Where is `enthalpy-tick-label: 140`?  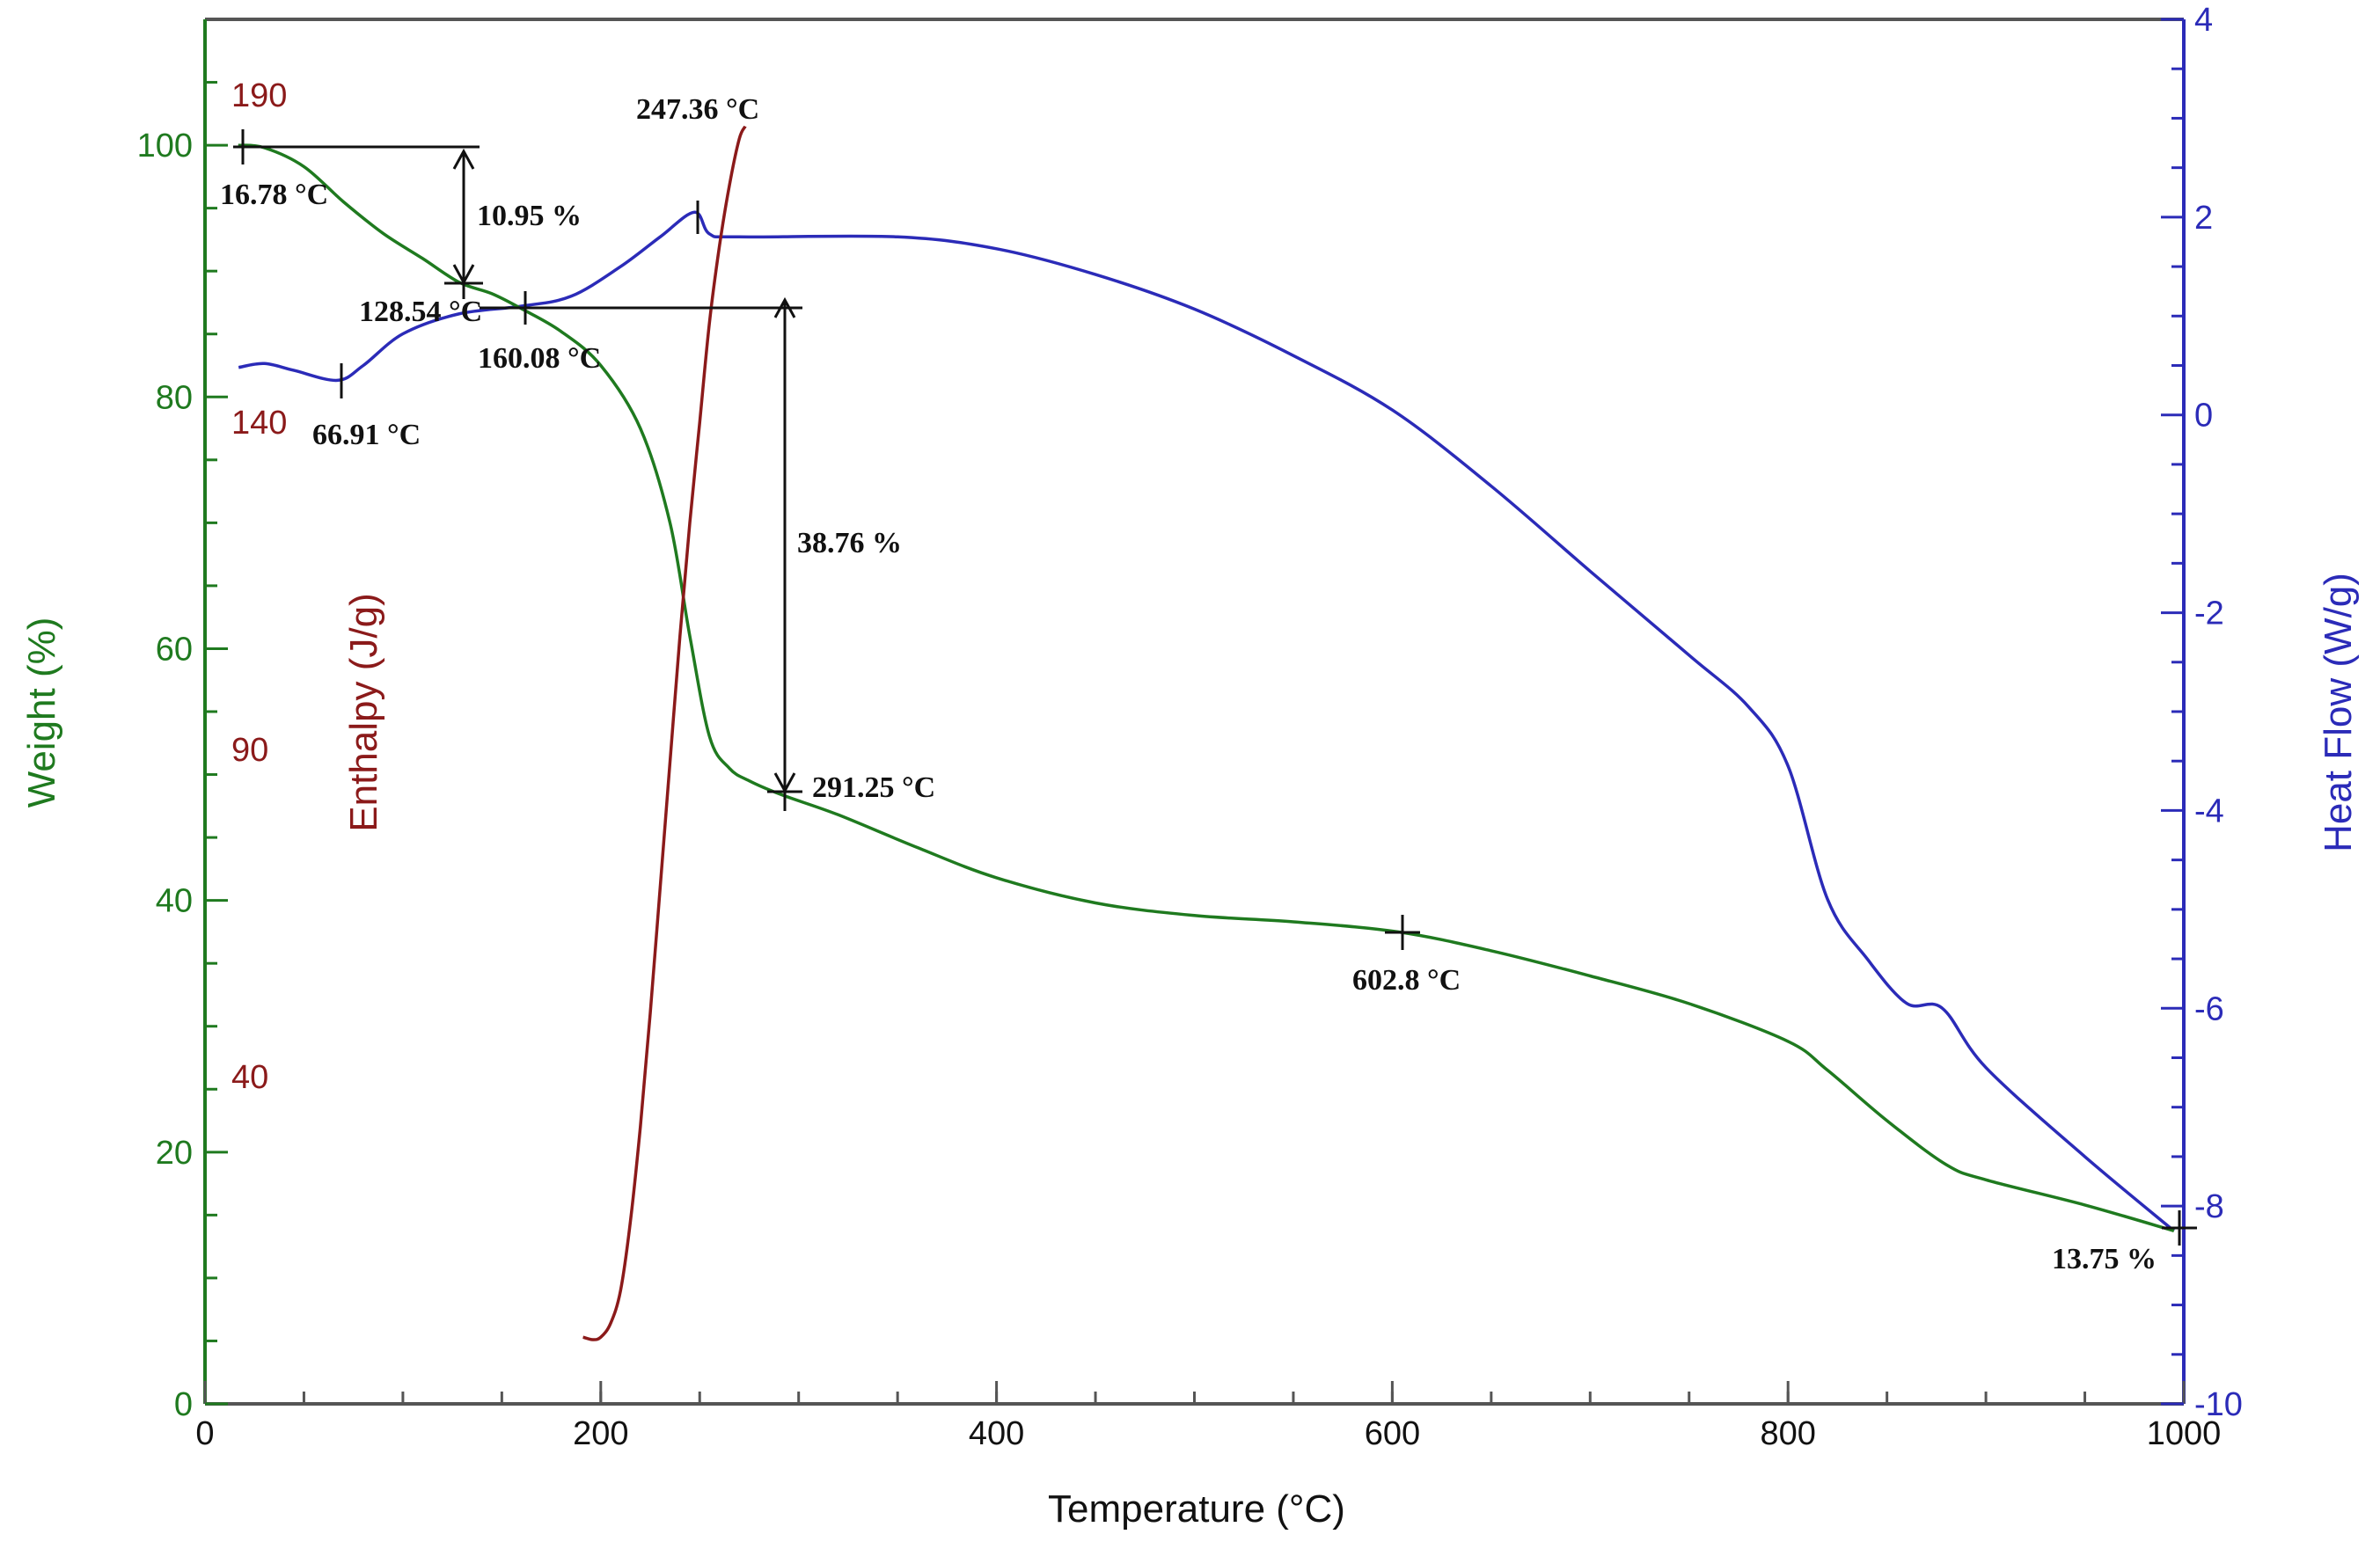 enthalpy-tick-label: 140 is located at coordinates (259, 423).